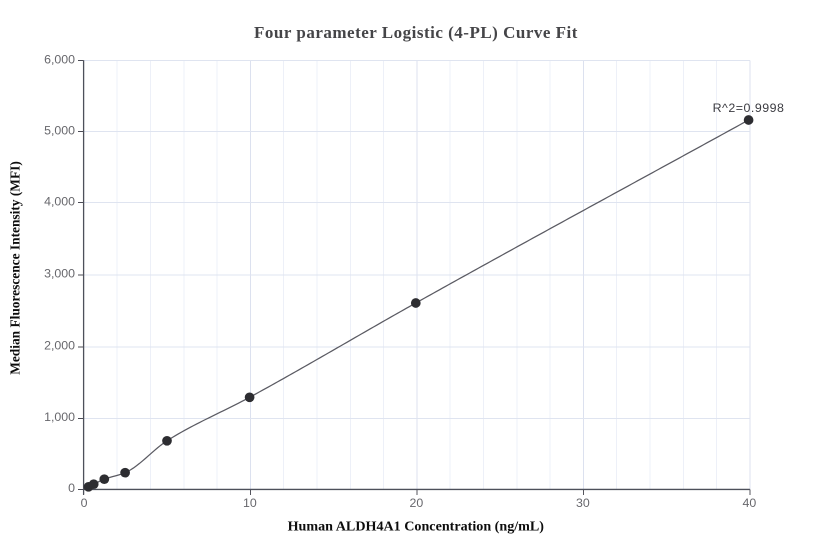  What do you see at coordinates (250, 503) in the screenshot?
I see `svg-text: 10` at bounding box center [250, 503].